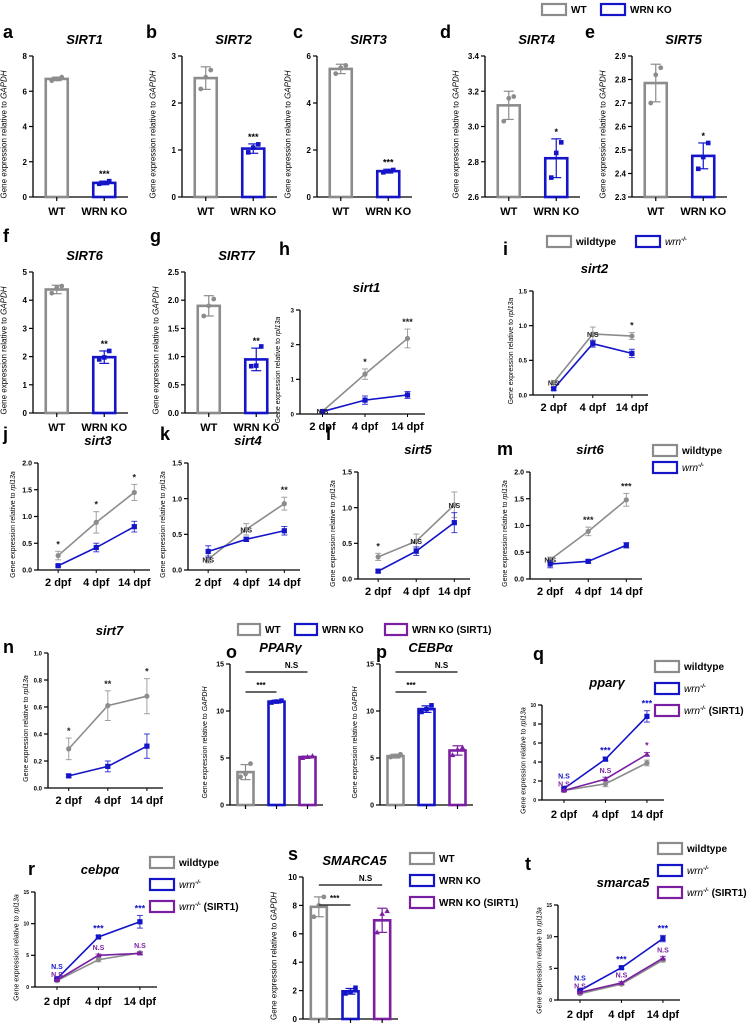 This screenshot has width=755, height=1034. What do you see at coordinates (174, 300) in the screenshot?
I see `y-tick-label: 2.0` at bounding box center [174, 300].